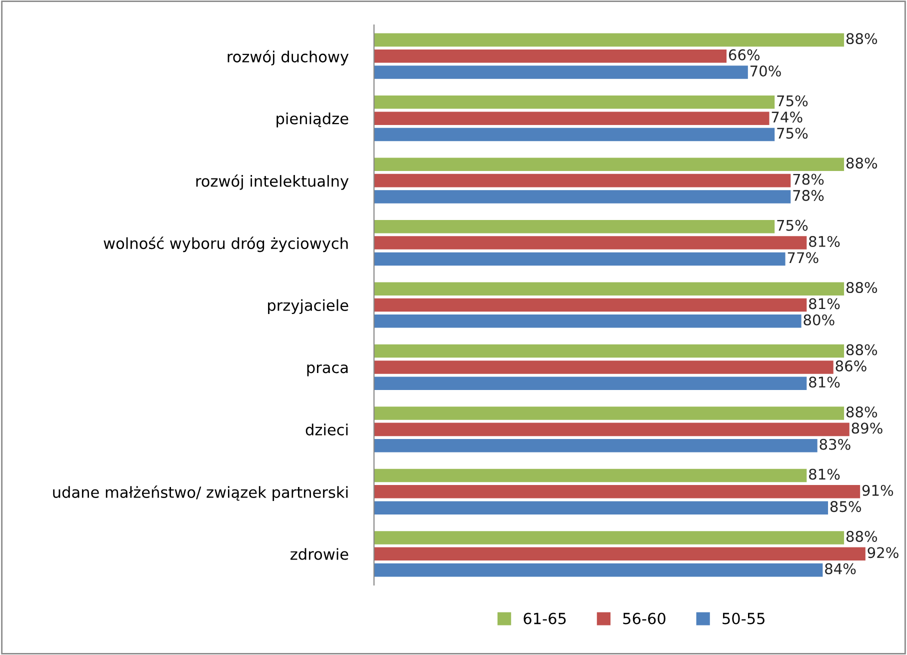  Describe the element at coordinates (312, 120) in the screenshot. I see `y-tick-label: pieniądze` at that location.